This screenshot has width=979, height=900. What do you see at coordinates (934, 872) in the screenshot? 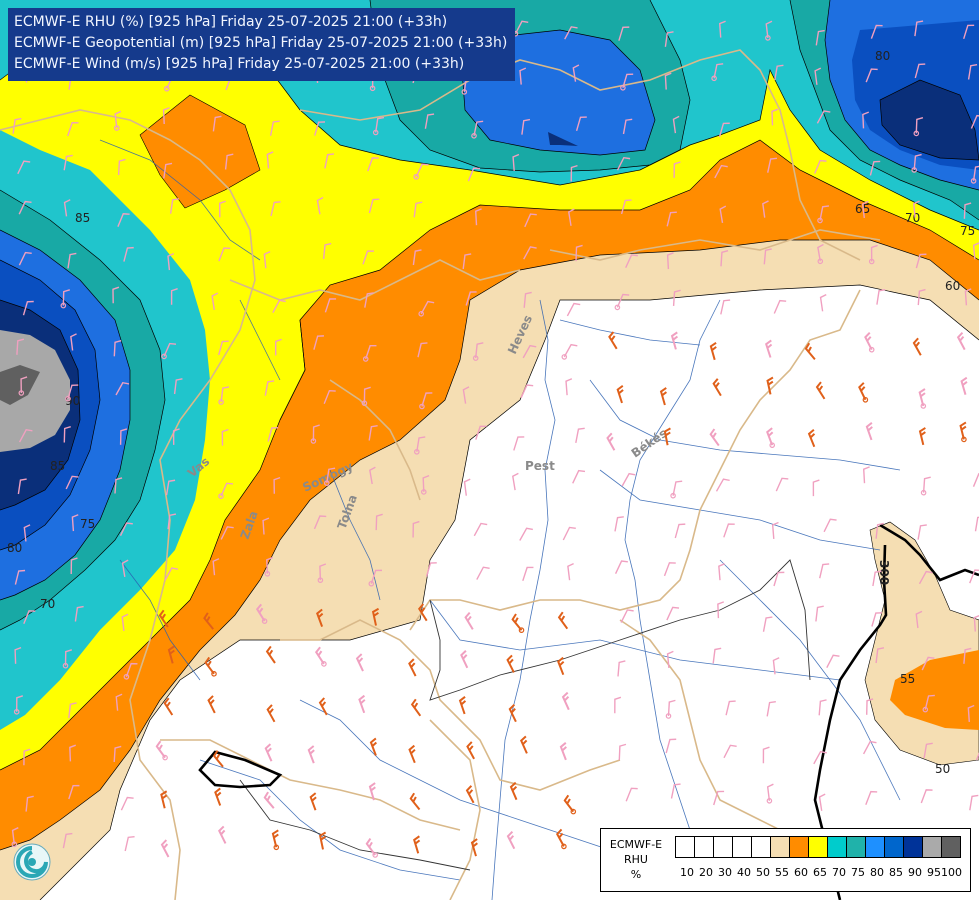
I see `legend-tick-label: 95` at bounding box center [934, 872].